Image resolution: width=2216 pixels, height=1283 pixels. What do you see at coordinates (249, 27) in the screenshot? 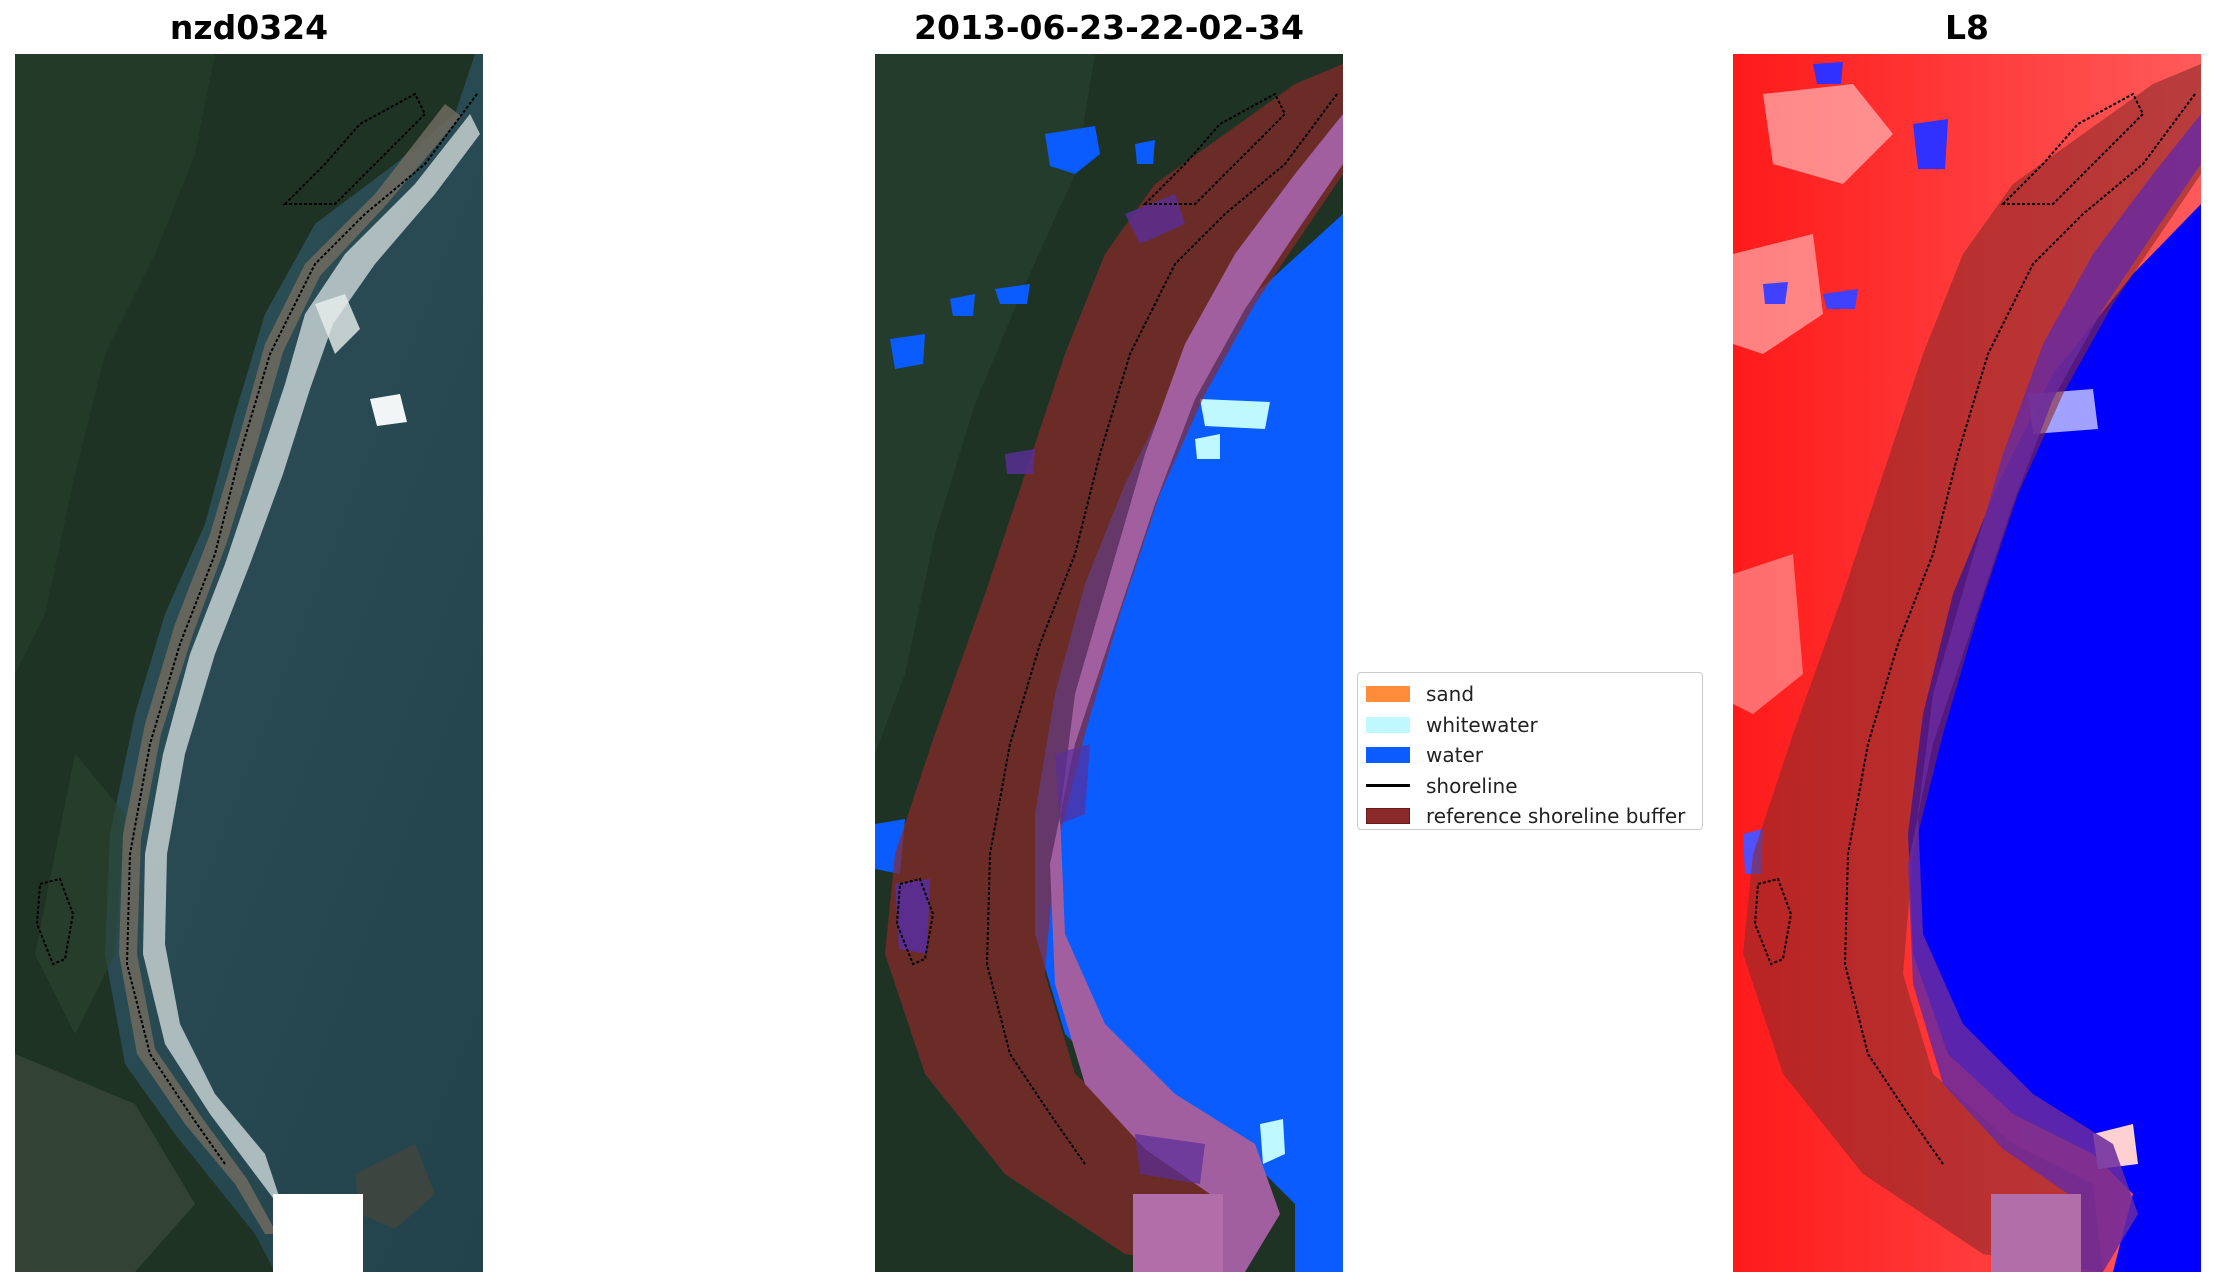
I see `panel-title-rgb: nzd0324` at bounding box center [249, 27].